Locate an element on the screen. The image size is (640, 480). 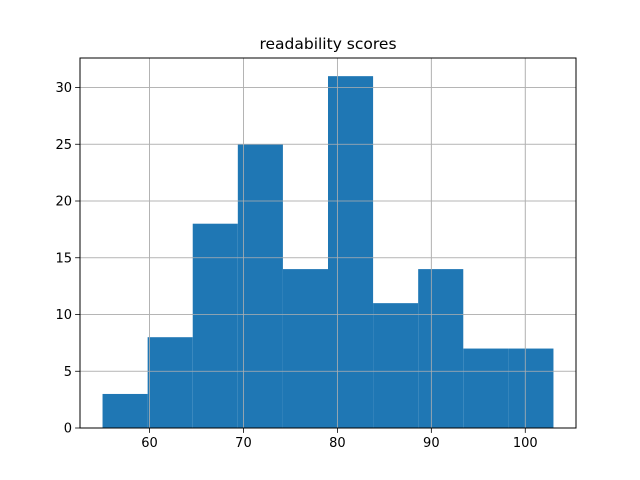
y-tick-label: 0 is located at coordinates (68, 429).